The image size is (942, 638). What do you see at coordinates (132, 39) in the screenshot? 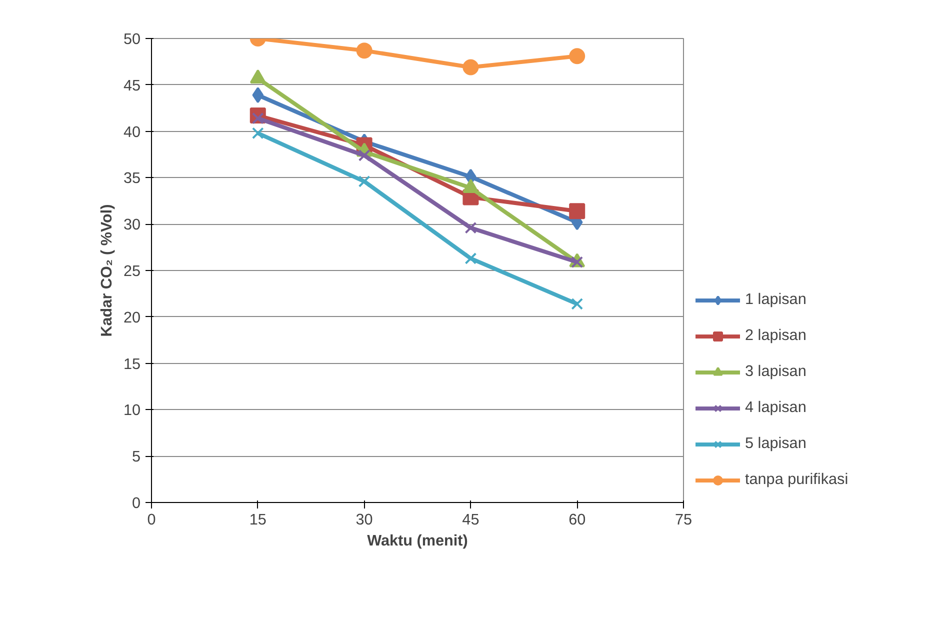
I see `y-tick-label: 50` at bounding box center [132, 39].